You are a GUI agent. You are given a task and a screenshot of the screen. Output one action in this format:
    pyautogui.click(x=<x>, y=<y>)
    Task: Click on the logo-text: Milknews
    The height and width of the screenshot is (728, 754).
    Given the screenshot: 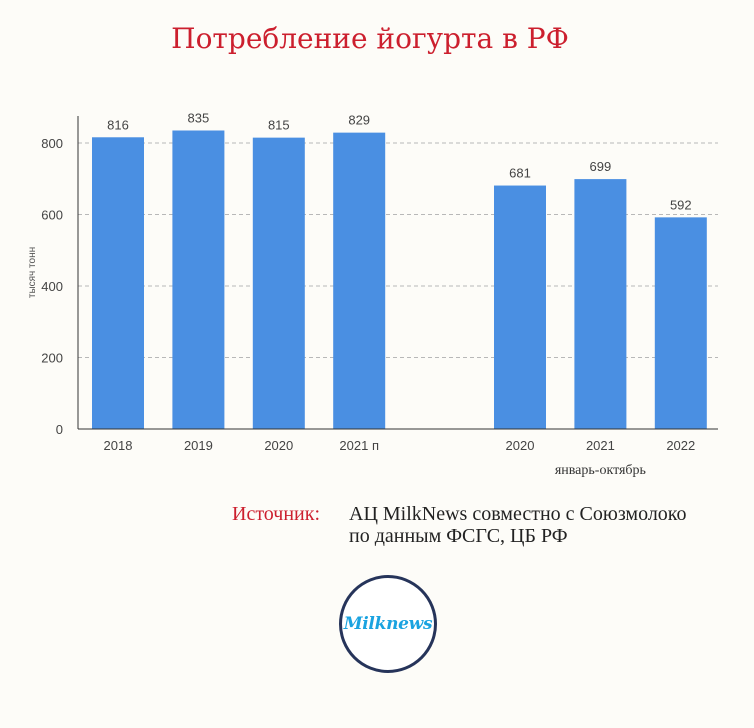 What is the action you would take?
    pyautogui.click(x=388, y=624)
    